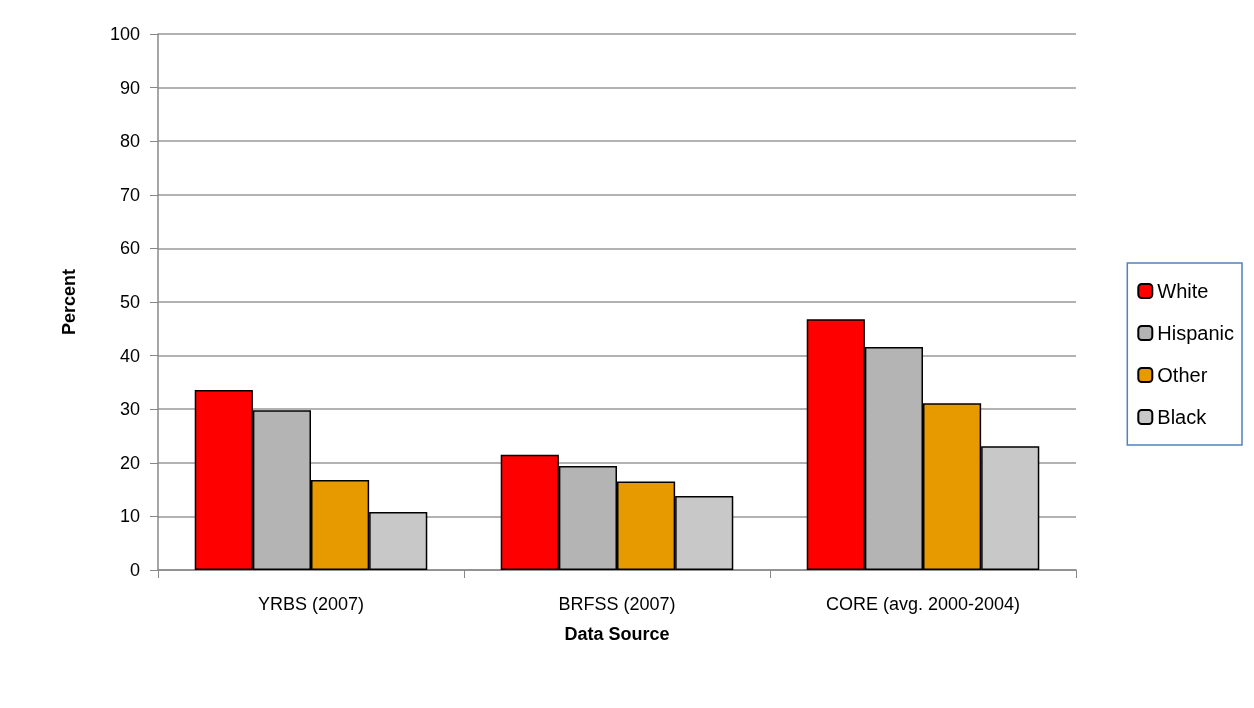 The width and height of the screenshot is (1254, 708). Describe the element at coordinates (1182, 417) in the screenshot. I see `legend-label: Black` at that location.